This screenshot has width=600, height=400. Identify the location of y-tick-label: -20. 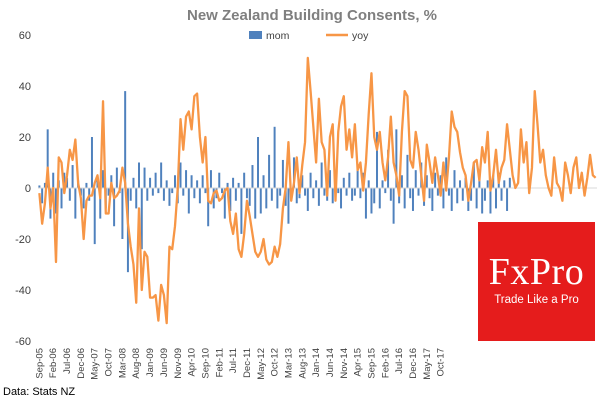
(23, 240).